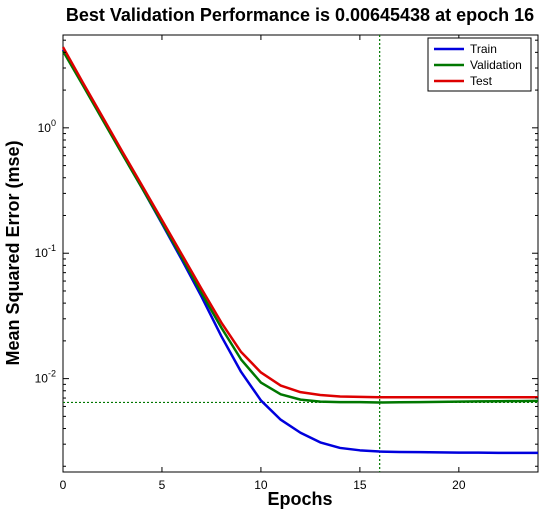  What do you see at coordinates (483, 49) in the screenshot?
I see `legend-label-train: Train` at bounding box center [483, 49].